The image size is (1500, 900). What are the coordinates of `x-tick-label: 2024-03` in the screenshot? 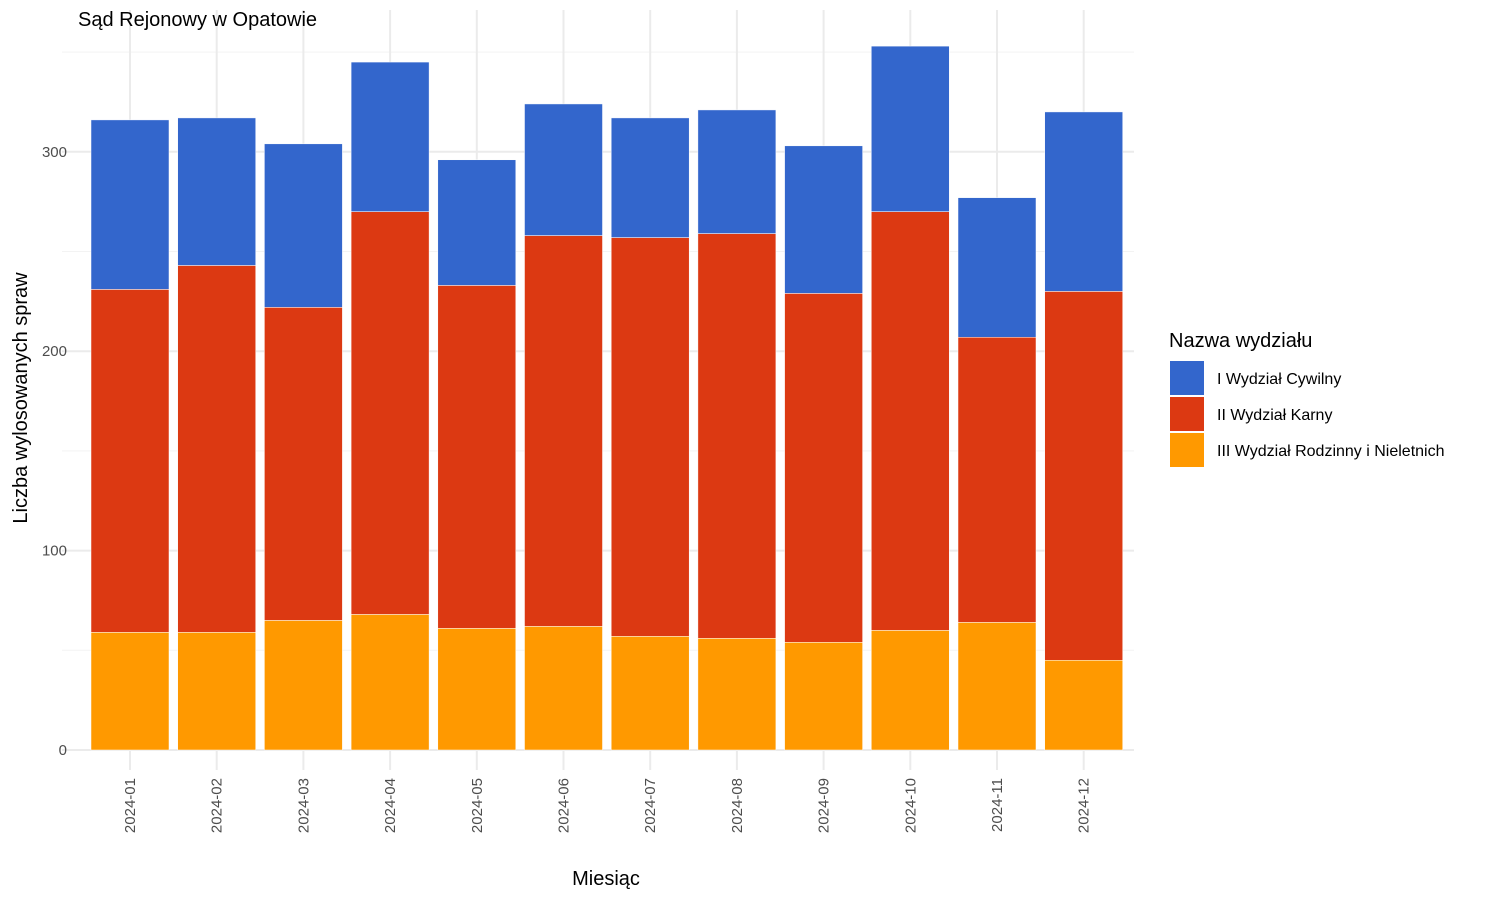 It's located at (303, 805).